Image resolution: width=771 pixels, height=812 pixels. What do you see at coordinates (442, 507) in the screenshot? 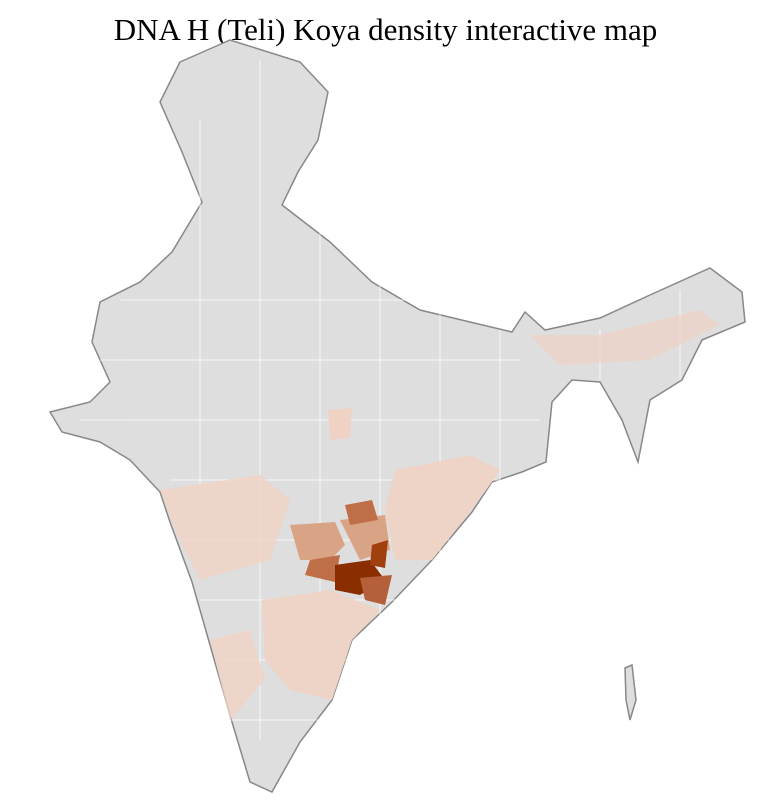
I see `region-low-odisha` at bounding box center [442, 507].